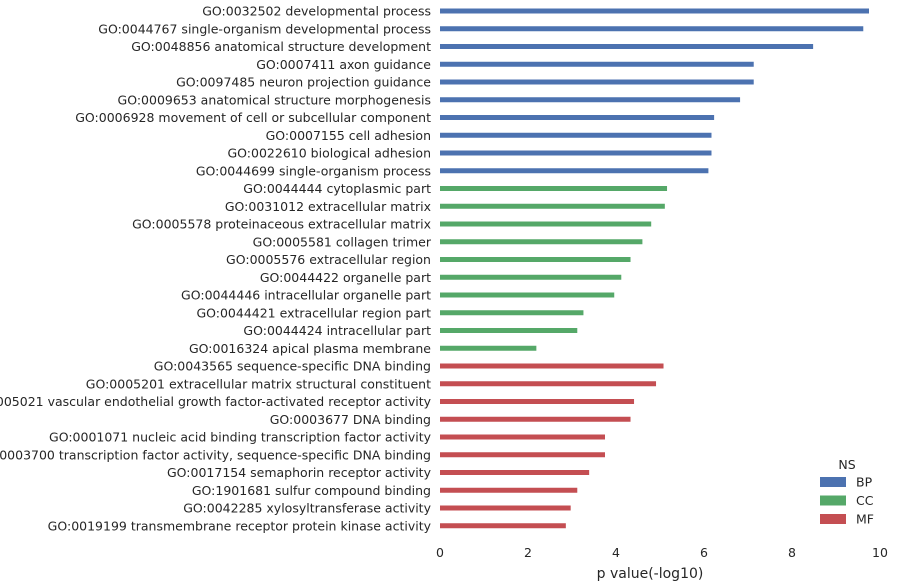 The width and height of the screenshot is (901, 587). What do you see at coordinates (833, 482) in the screenshot?
I see `legend-swatch-bp` at bounding box center [833, 482].